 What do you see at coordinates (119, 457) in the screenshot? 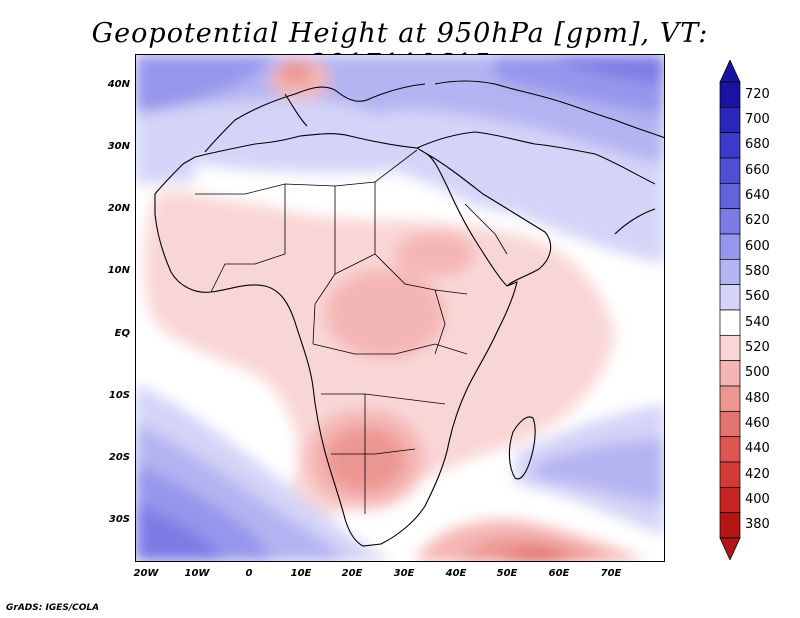
I see `lat-label-20s: 20S` at bounding box center [119, 457].